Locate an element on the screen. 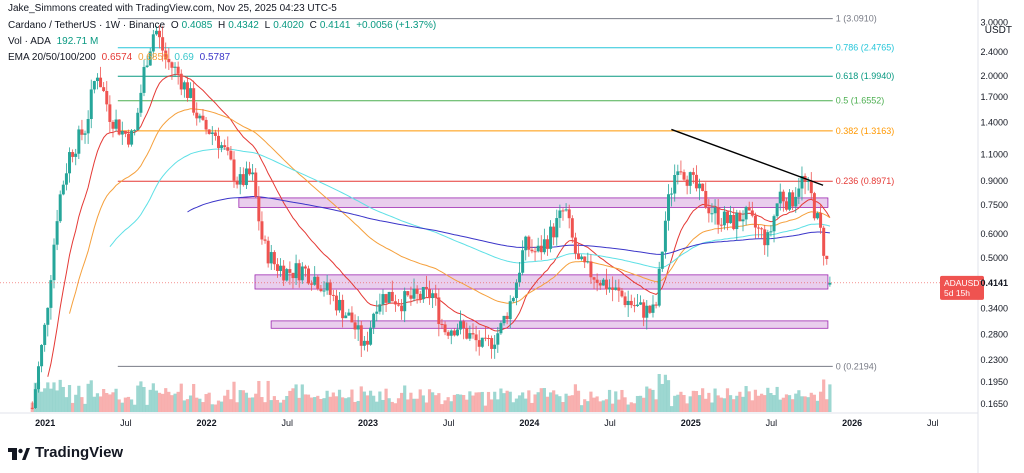  tradingview-logo: TradingView is located at coordinates (65, 452).